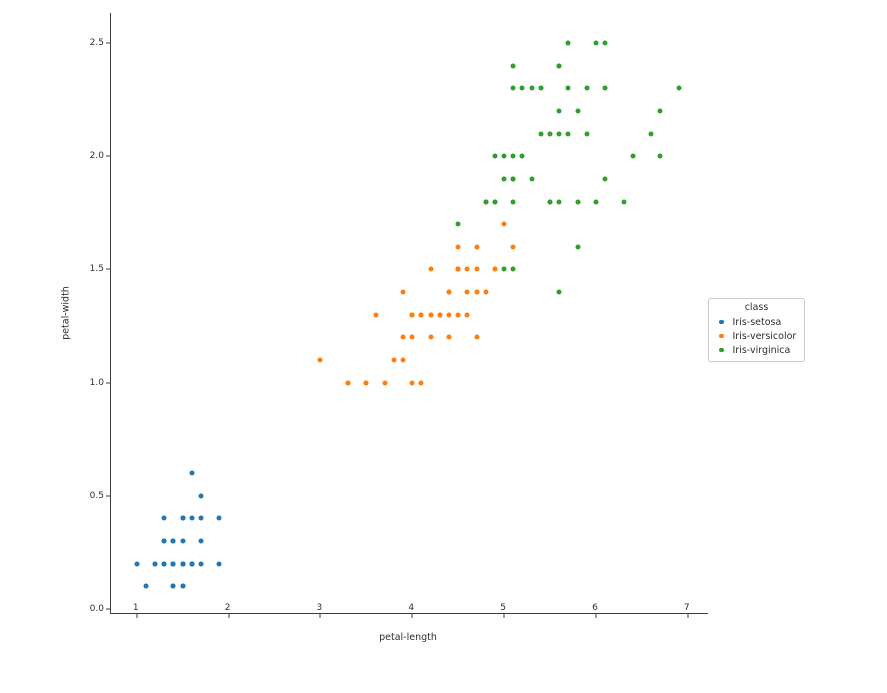 This screenshot has height=693, width=887. What do you see at coordinates (756, 307) in the screenshot?
I see `legend-title: class` at bounding box center [756, 307].